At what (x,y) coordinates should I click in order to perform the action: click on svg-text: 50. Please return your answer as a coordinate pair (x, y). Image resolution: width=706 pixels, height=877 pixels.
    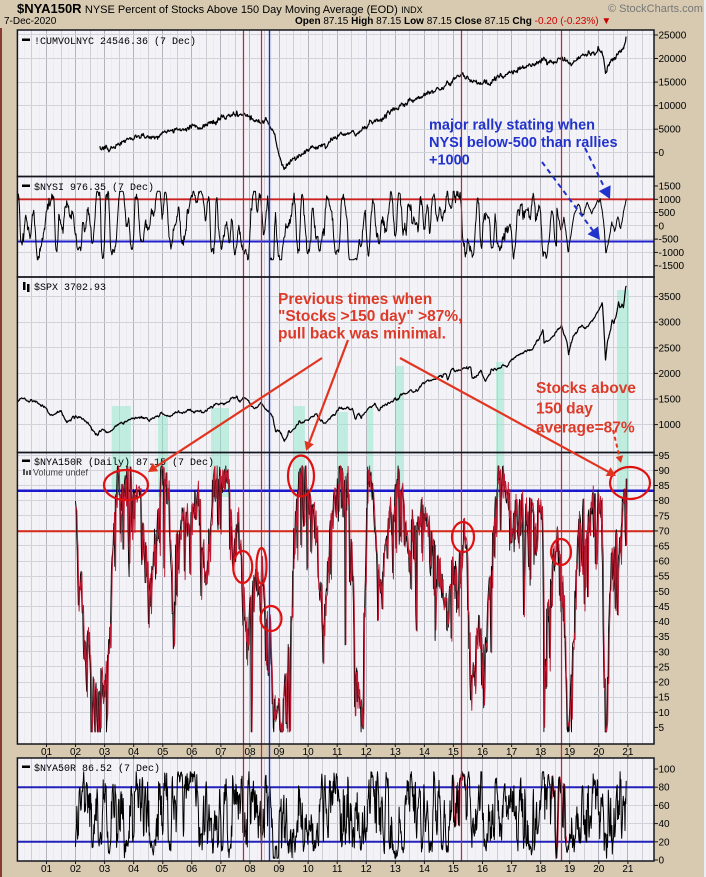
    Looking at the image, I should click on (665, 592).